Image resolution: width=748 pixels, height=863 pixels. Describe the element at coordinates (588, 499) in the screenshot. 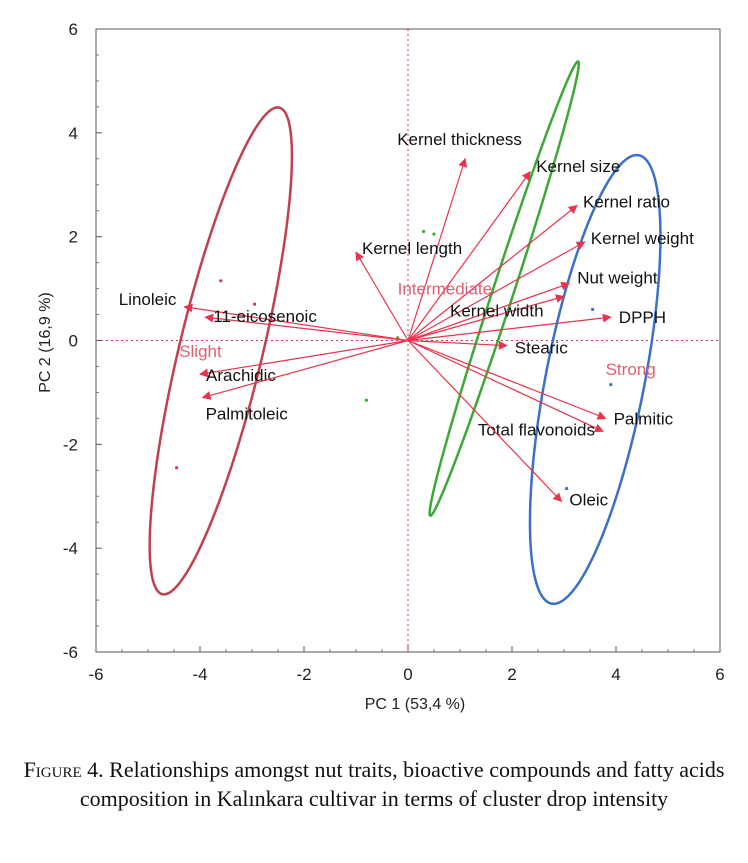

I see `vector-label-oleic: Oleic` at that location.